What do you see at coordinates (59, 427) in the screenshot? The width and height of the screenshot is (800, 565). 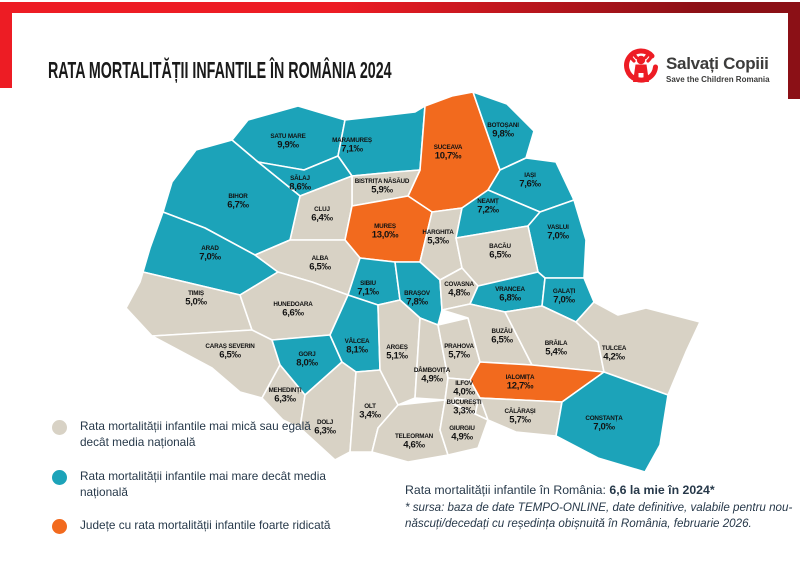 I see `legend-dot-lower` at bounding box center [59, 427].